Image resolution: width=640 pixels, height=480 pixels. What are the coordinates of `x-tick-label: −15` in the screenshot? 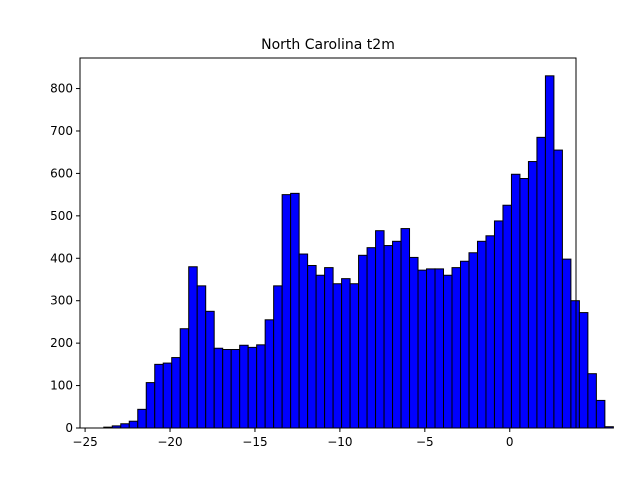 It's located at (254, 442).